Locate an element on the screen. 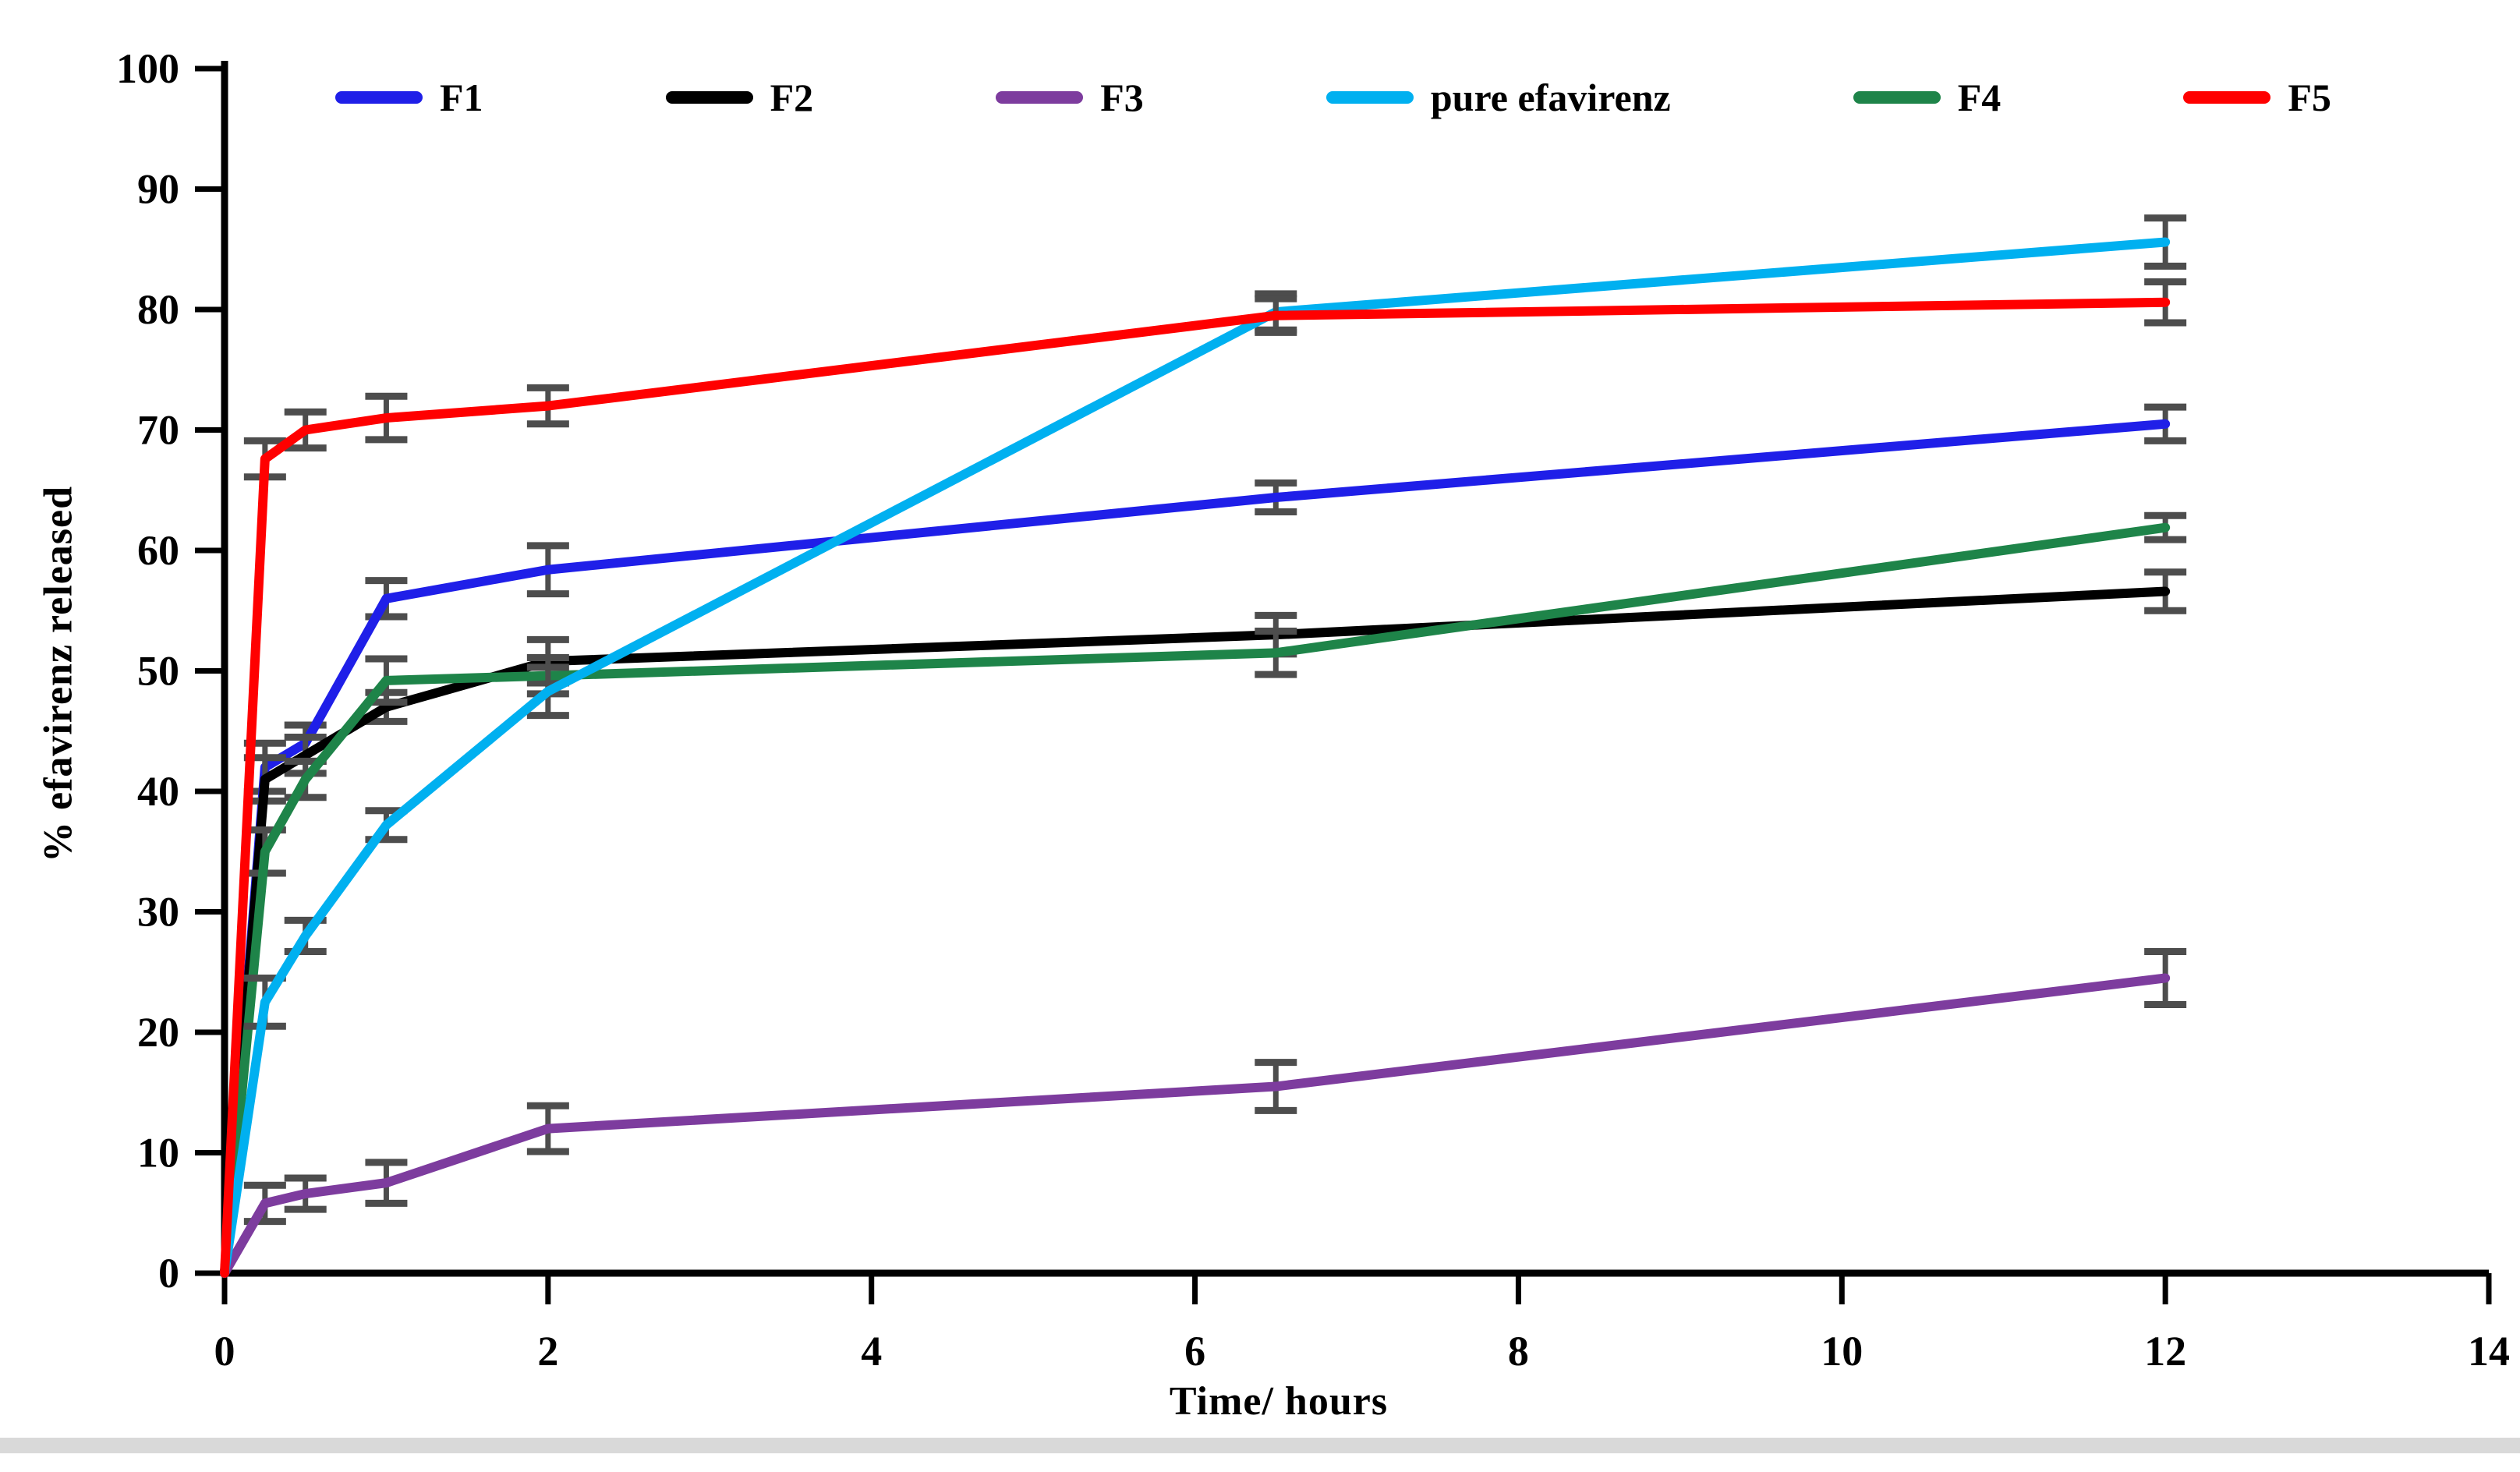 The width and height of the screenshot is (2520, 1472). x-tick-label: 0 is located at coordinates (225, 1351).